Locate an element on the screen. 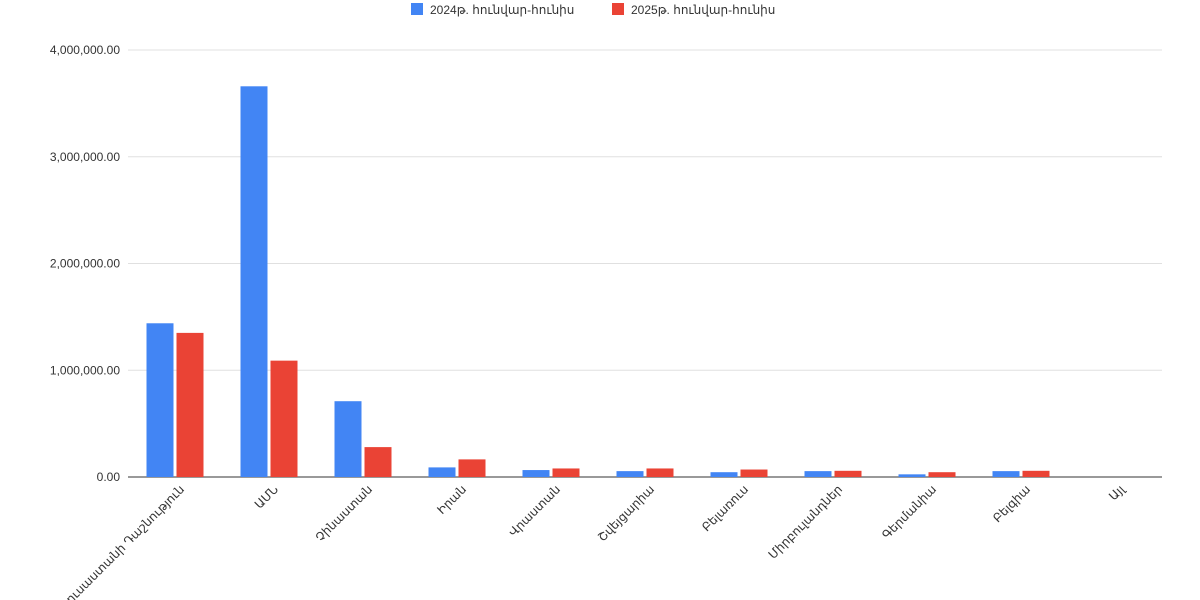 The height and width of the screenshot is (600, 1200). legend-swatch-2025 is located at coordinates (618, 9).